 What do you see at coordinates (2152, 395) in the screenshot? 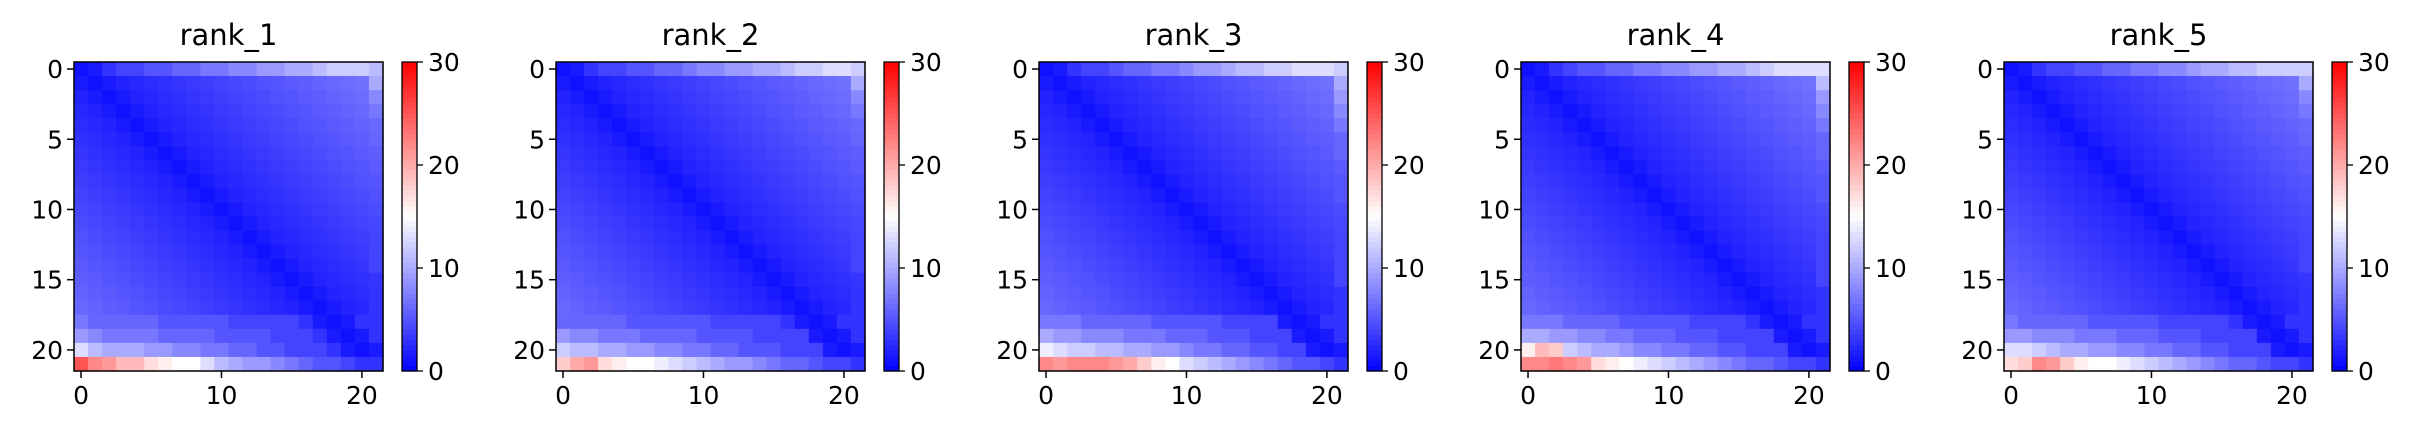
I see `x-tick-label: 10` at bounding box center [2152, 395].